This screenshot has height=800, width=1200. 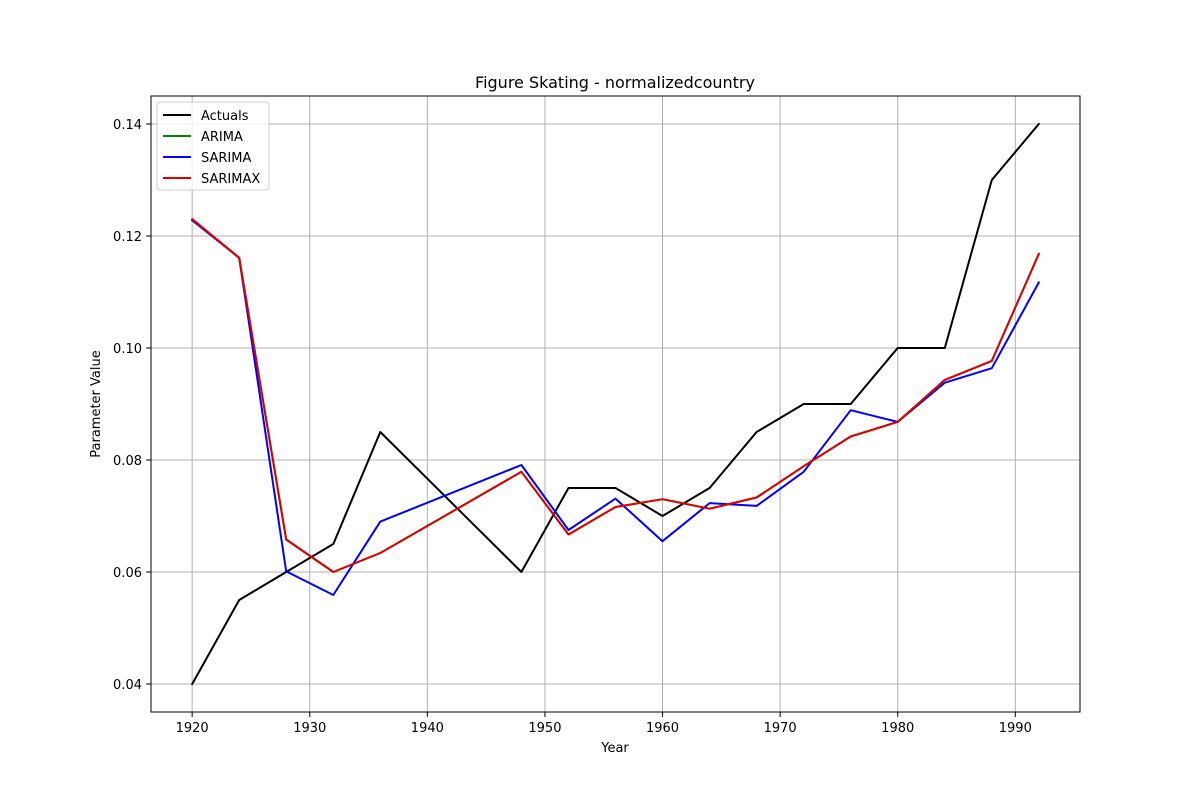 What do you see at coordinates (427, 728) in the screenshot?
I see `x-tick-label: 1940` at bounding box center [427, 728].